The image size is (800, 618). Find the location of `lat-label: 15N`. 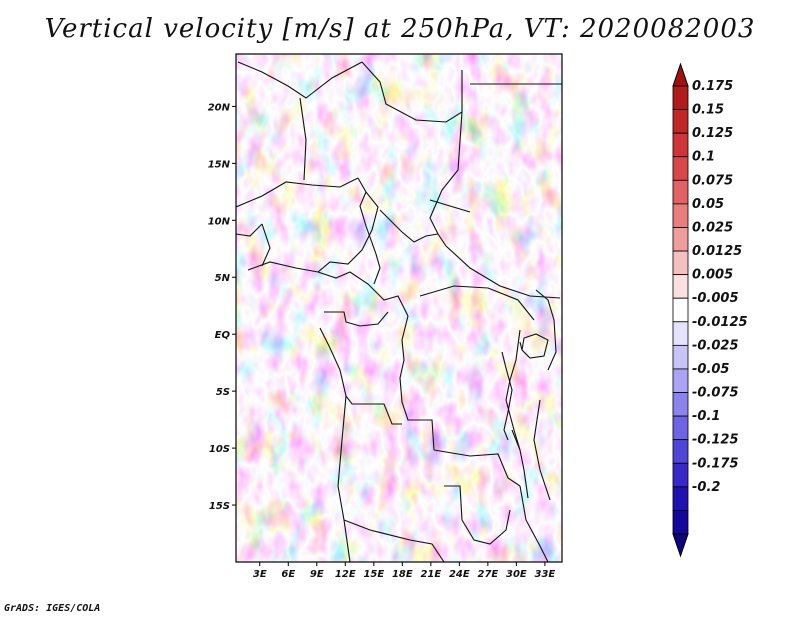

lat-label: 15N is located at coordinates (219, 164).